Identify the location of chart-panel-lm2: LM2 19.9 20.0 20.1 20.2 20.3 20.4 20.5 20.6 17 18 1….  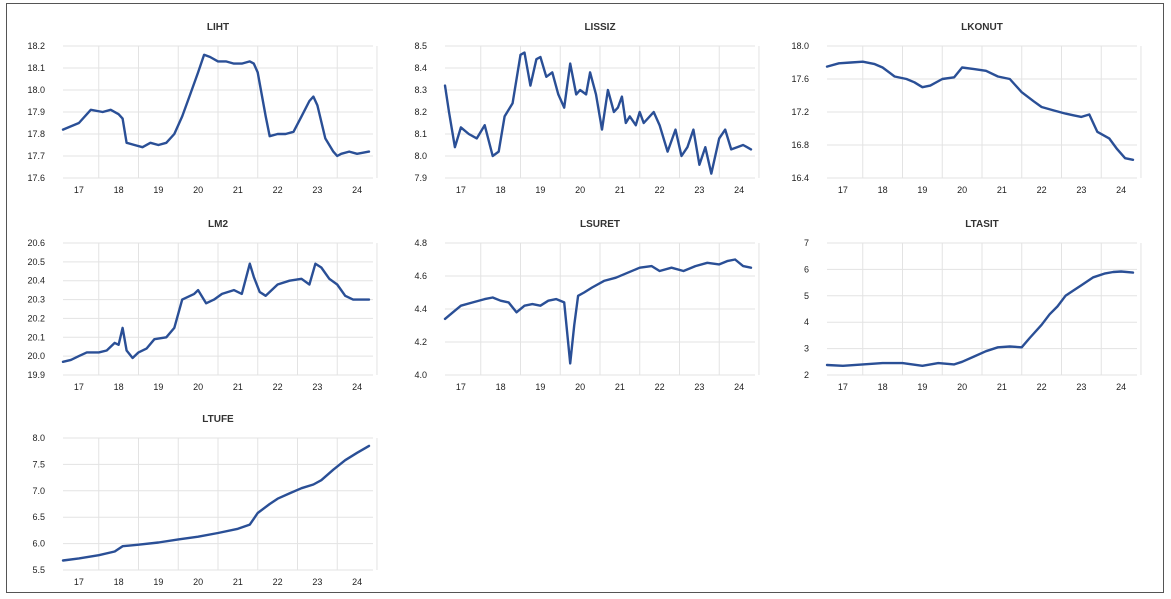
(200, 301).